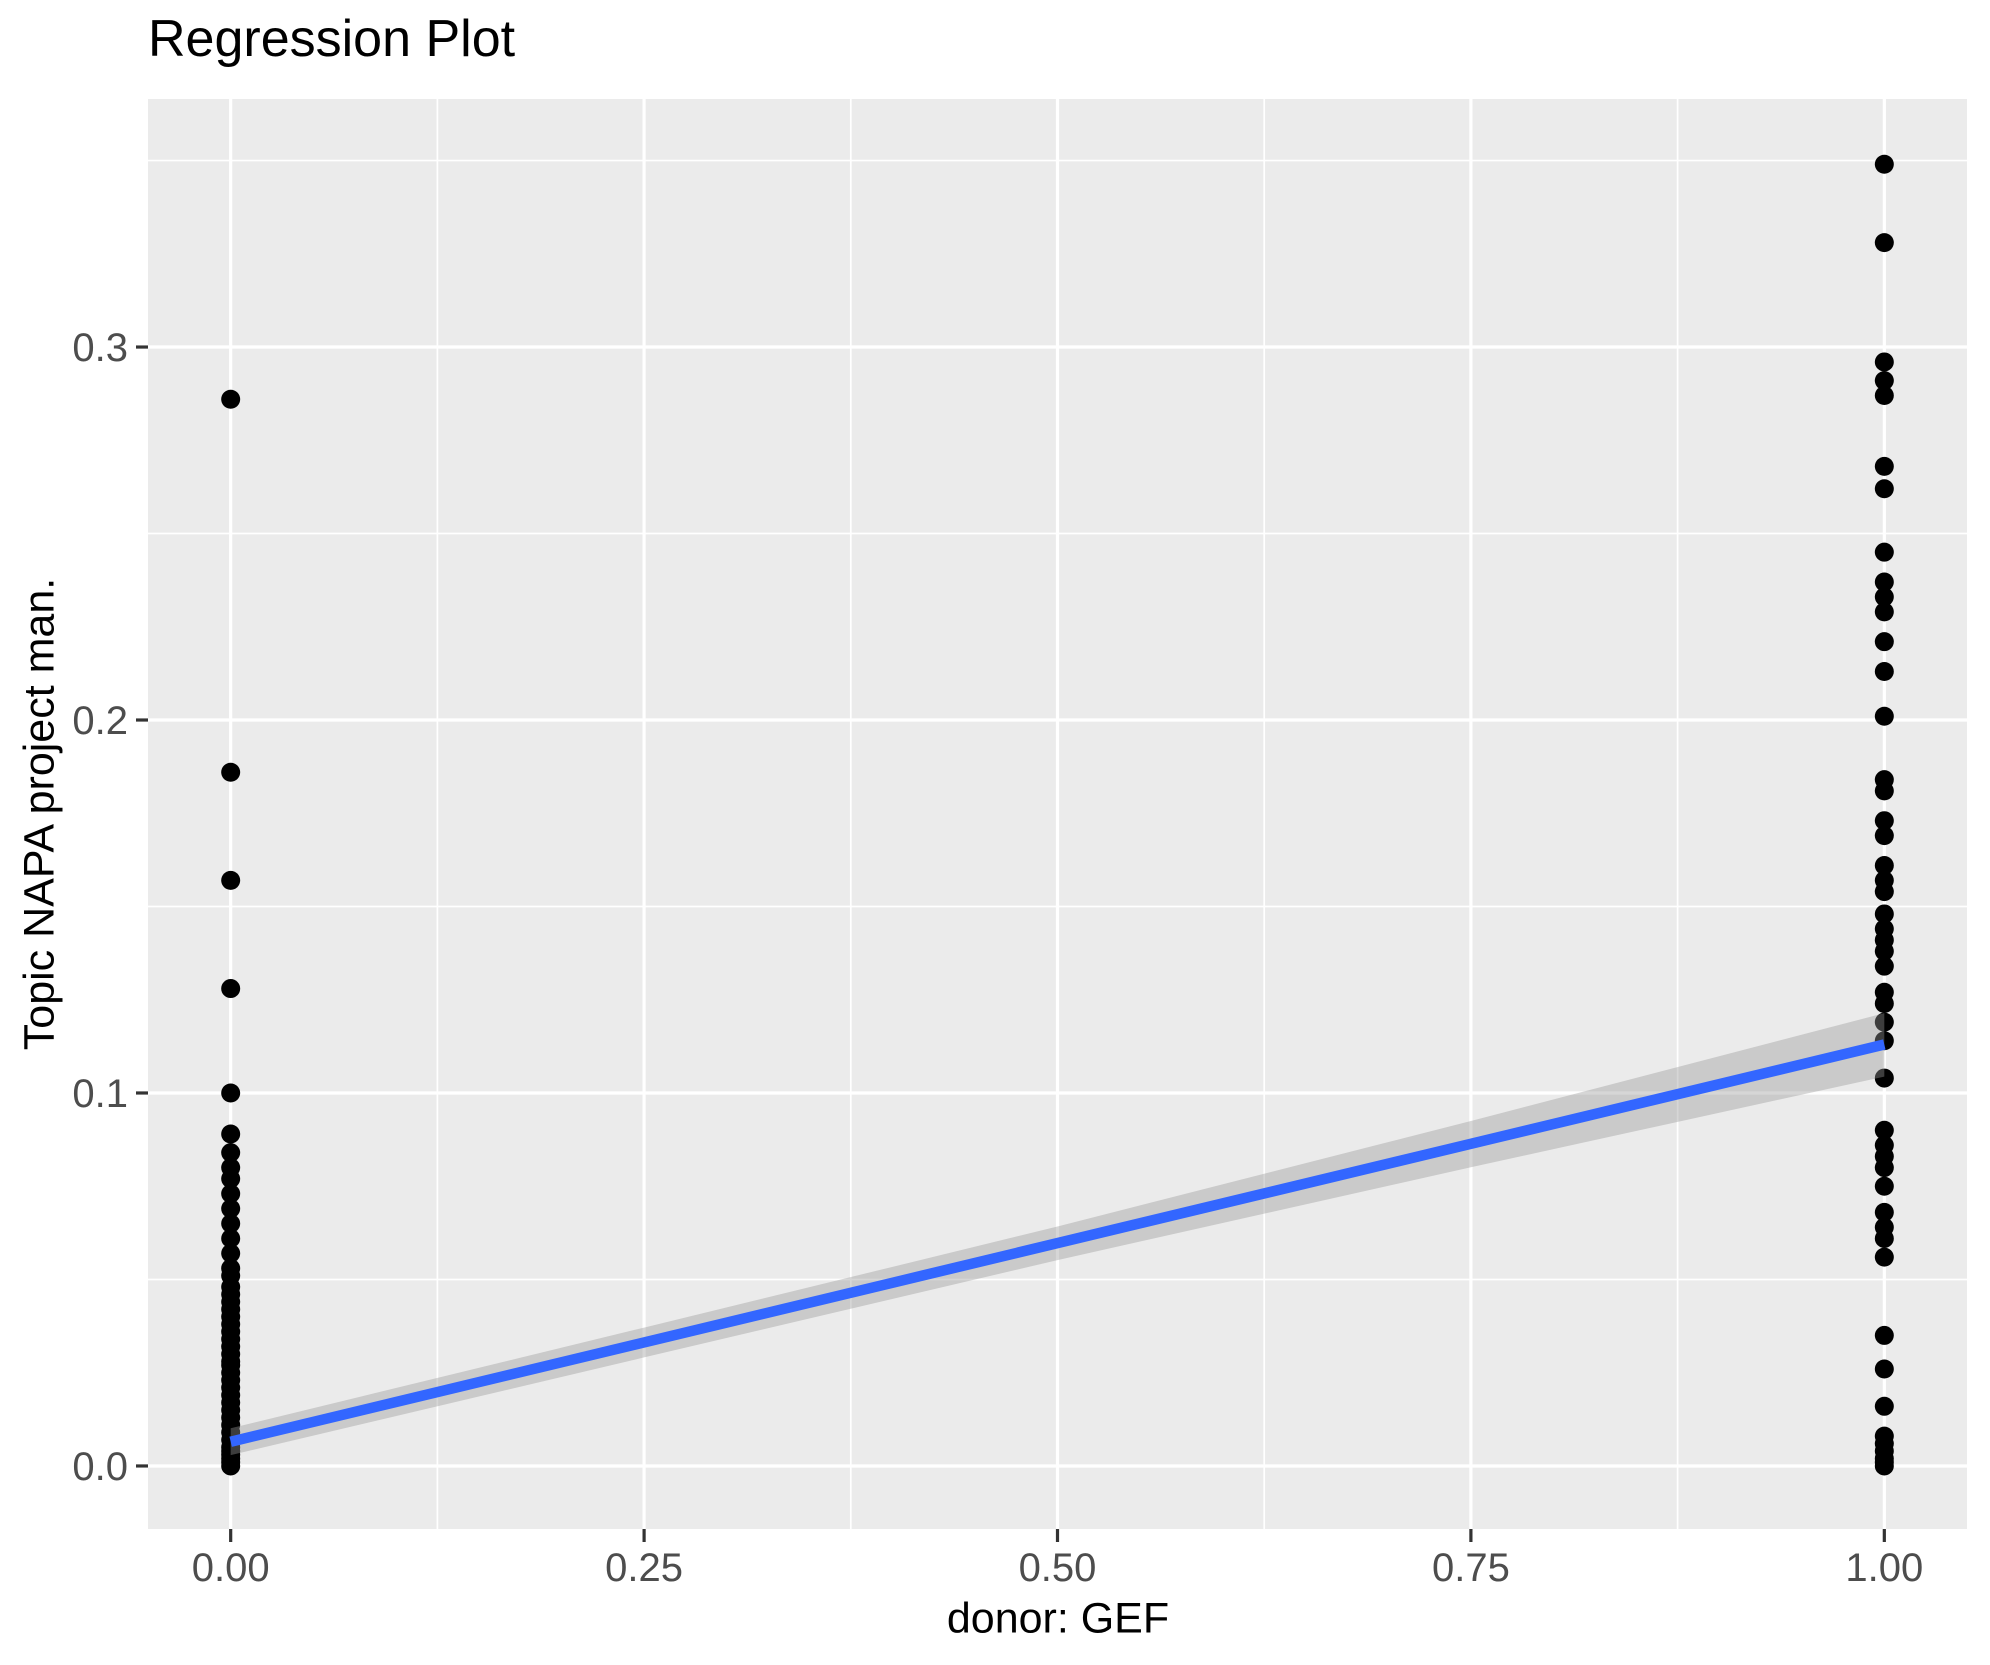  I want to click on x-axis-title: donor: GEF, so click(1058, 1618).